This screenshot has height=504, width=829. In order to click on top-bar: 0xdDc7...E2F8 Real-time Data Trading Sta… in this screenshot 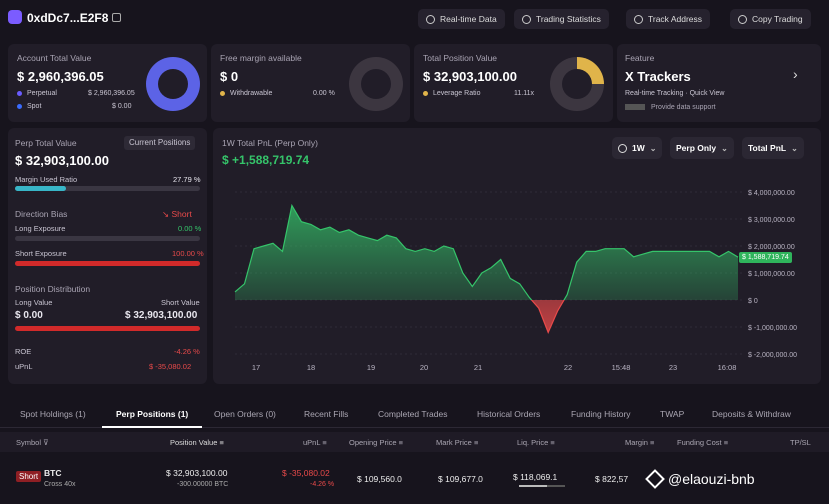, I will do `click(414, 19)`.